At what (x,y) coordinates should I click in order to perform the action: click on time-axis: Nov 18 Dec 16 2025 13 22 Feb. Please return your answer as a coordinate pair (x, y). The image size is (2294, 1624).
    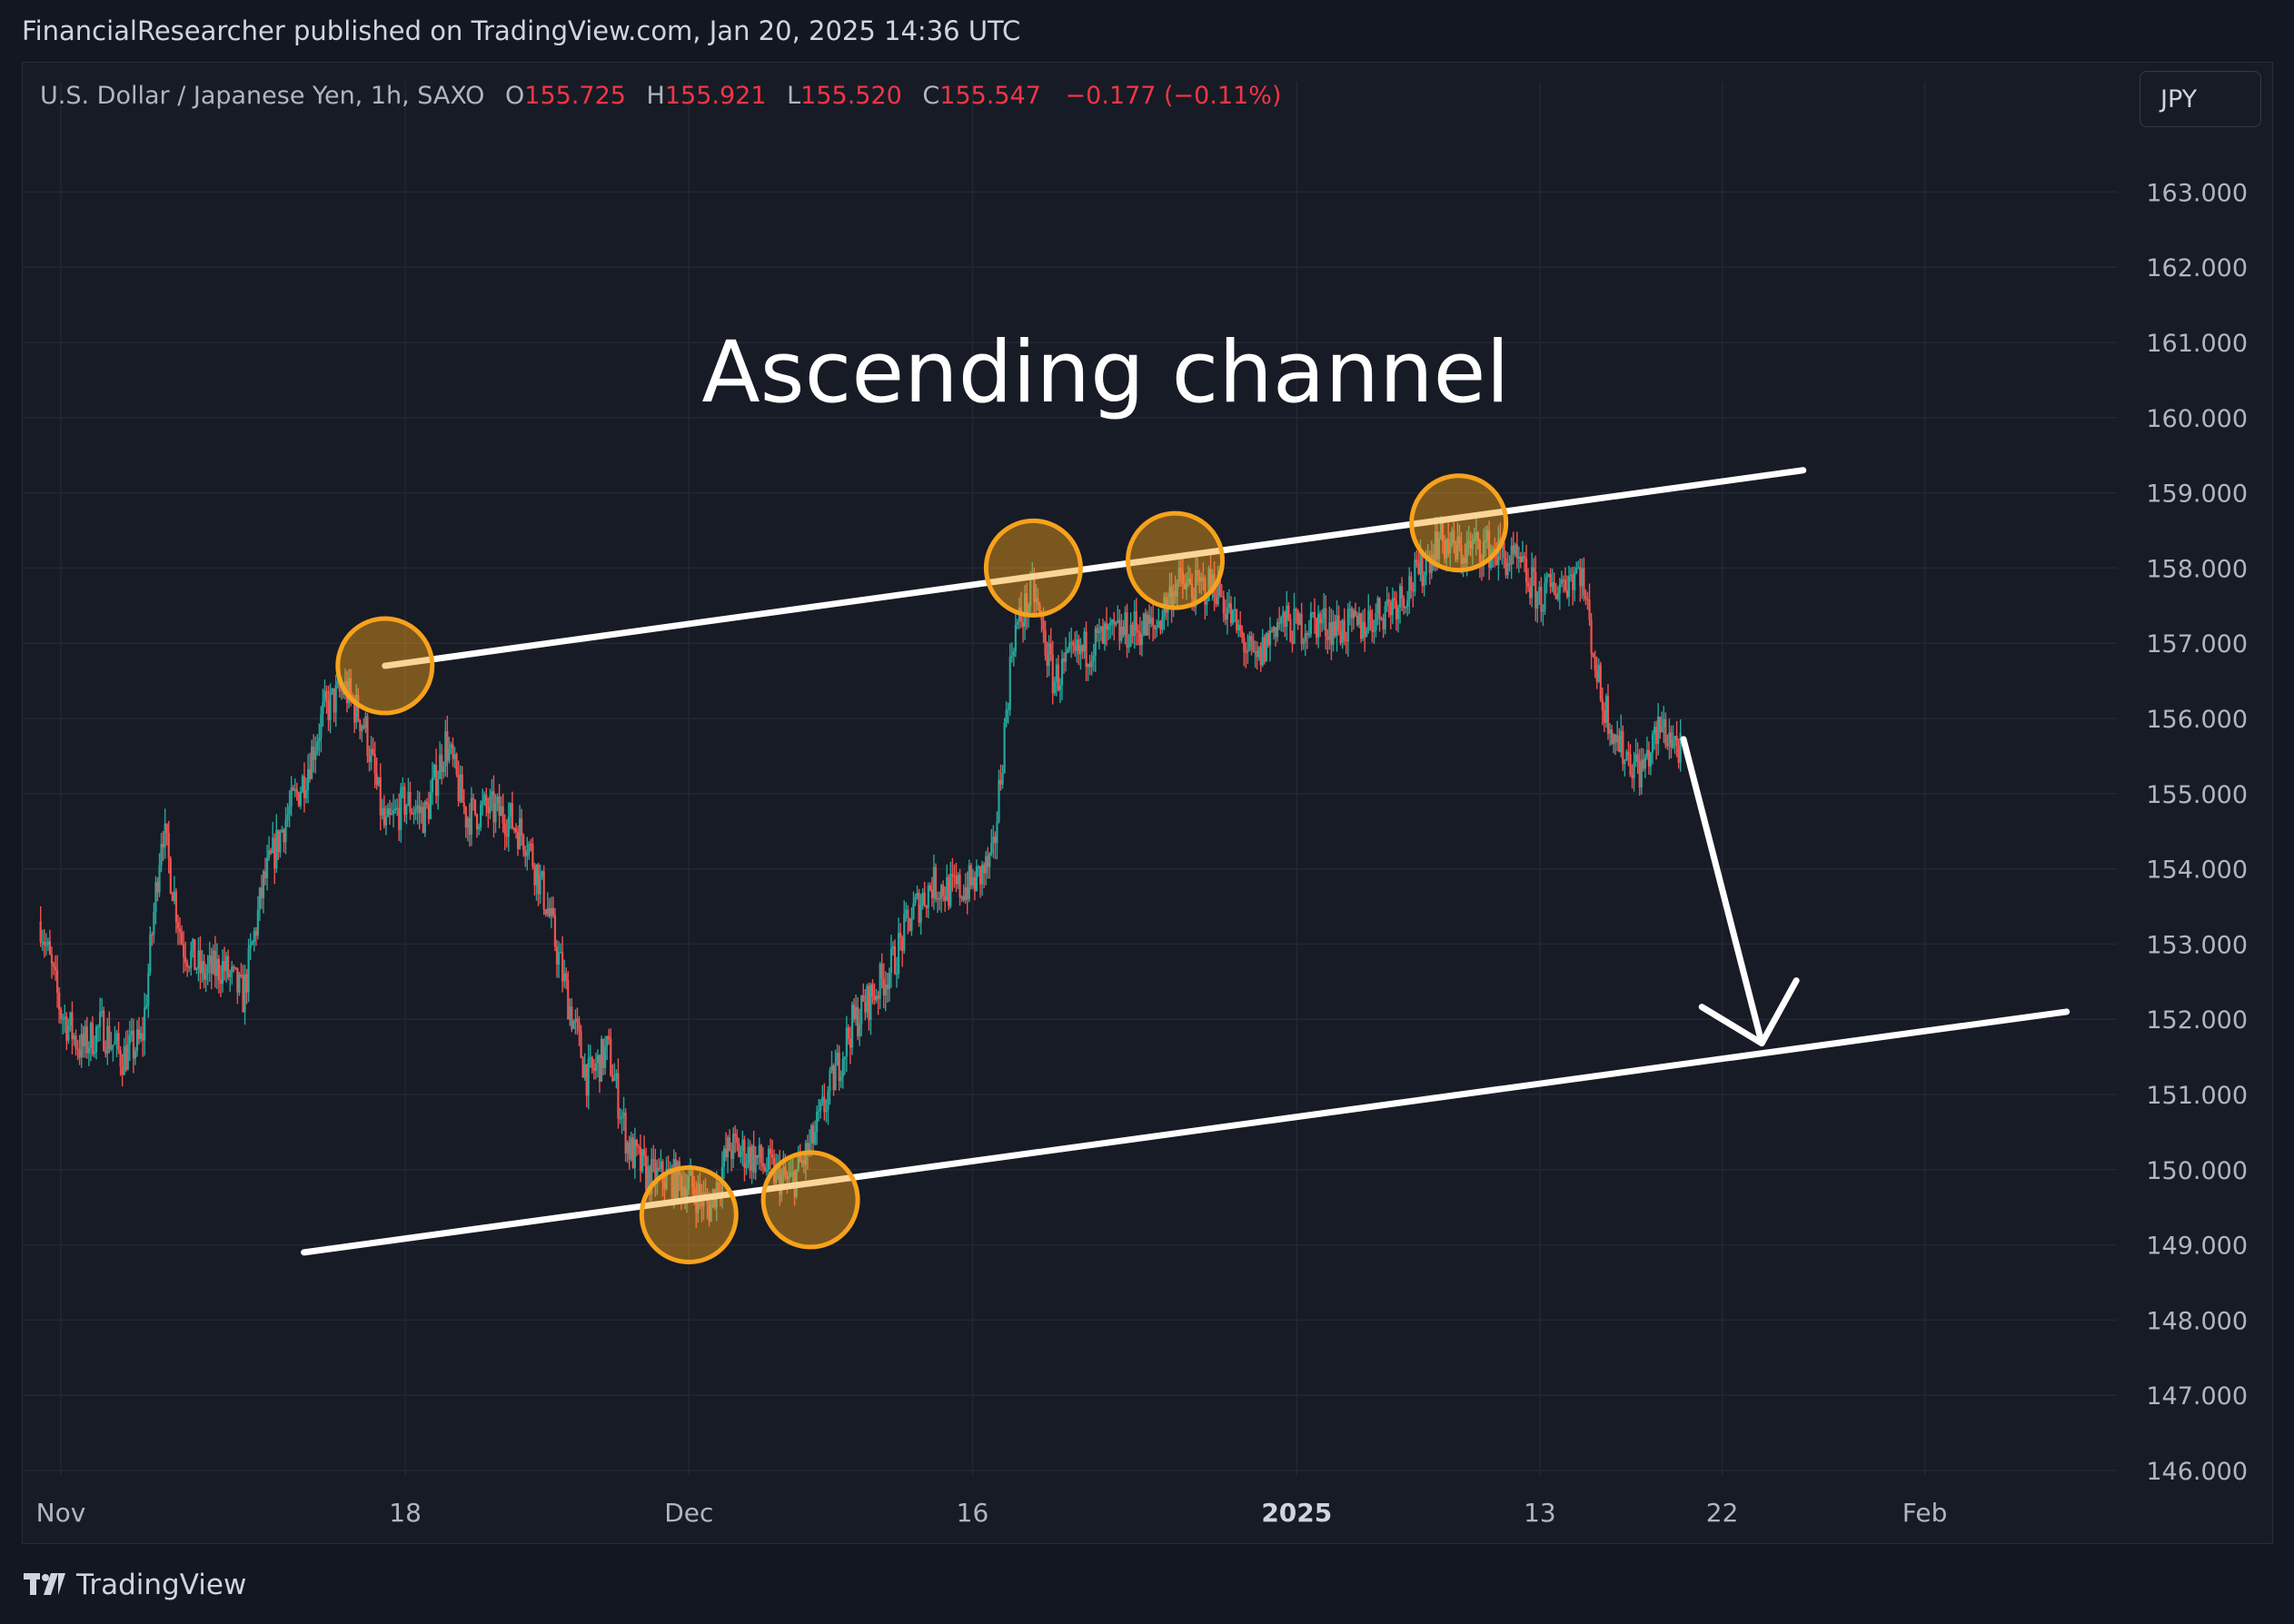
    Looking at the image, I should click on (992, 1513).